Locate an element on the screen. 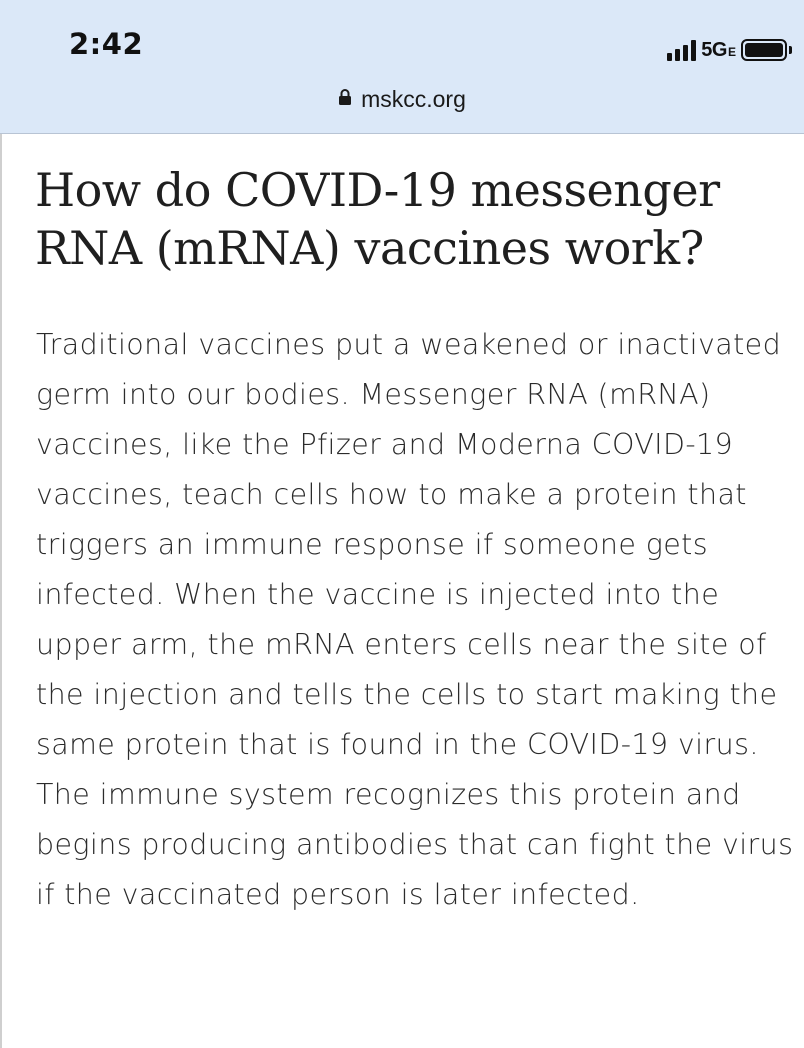  address-bar: mskcc.org is located at coordinates (402, 99).